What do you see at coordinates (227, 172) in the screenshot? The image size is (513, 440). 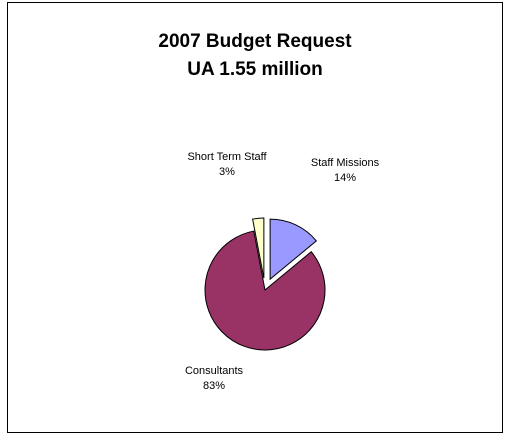 I see `slice-value-label: 3%` at bounding box center [227, 172].